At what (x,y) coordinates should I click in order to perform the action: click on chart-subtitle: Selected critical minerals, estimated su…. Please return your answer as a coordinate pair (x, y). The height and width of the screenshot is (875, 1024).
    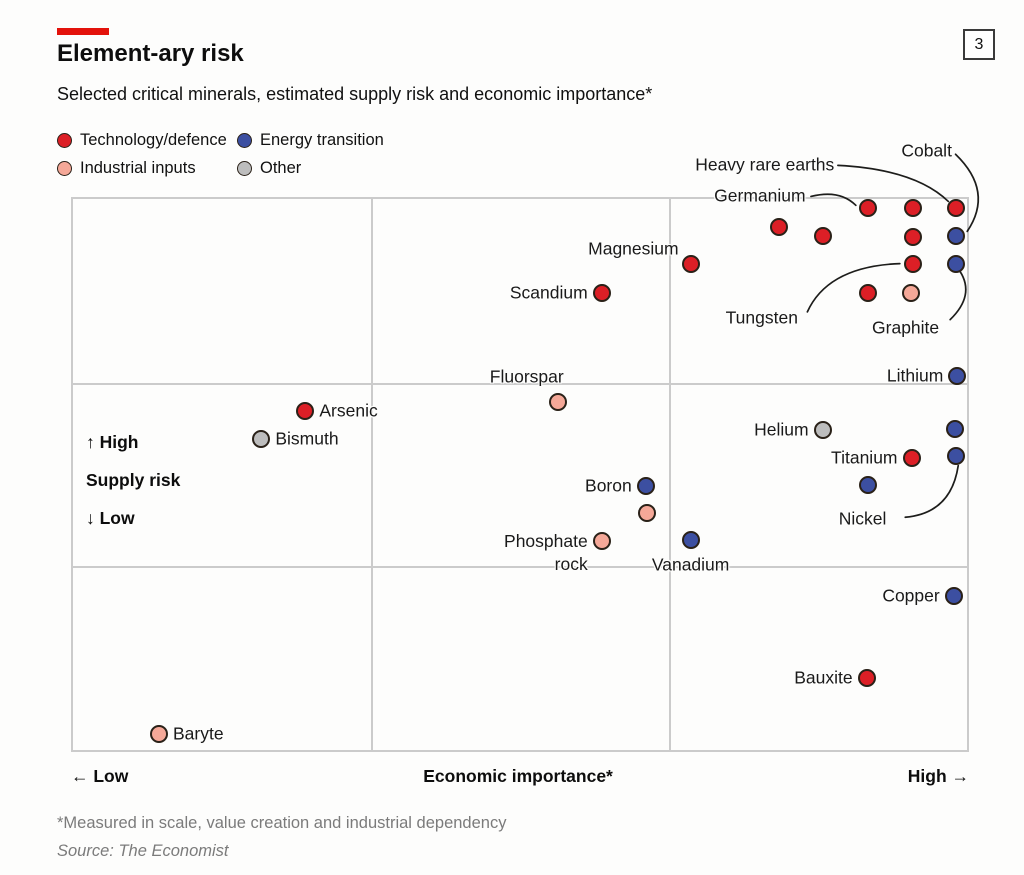
    Looking at the image, I should click on (355, 94).